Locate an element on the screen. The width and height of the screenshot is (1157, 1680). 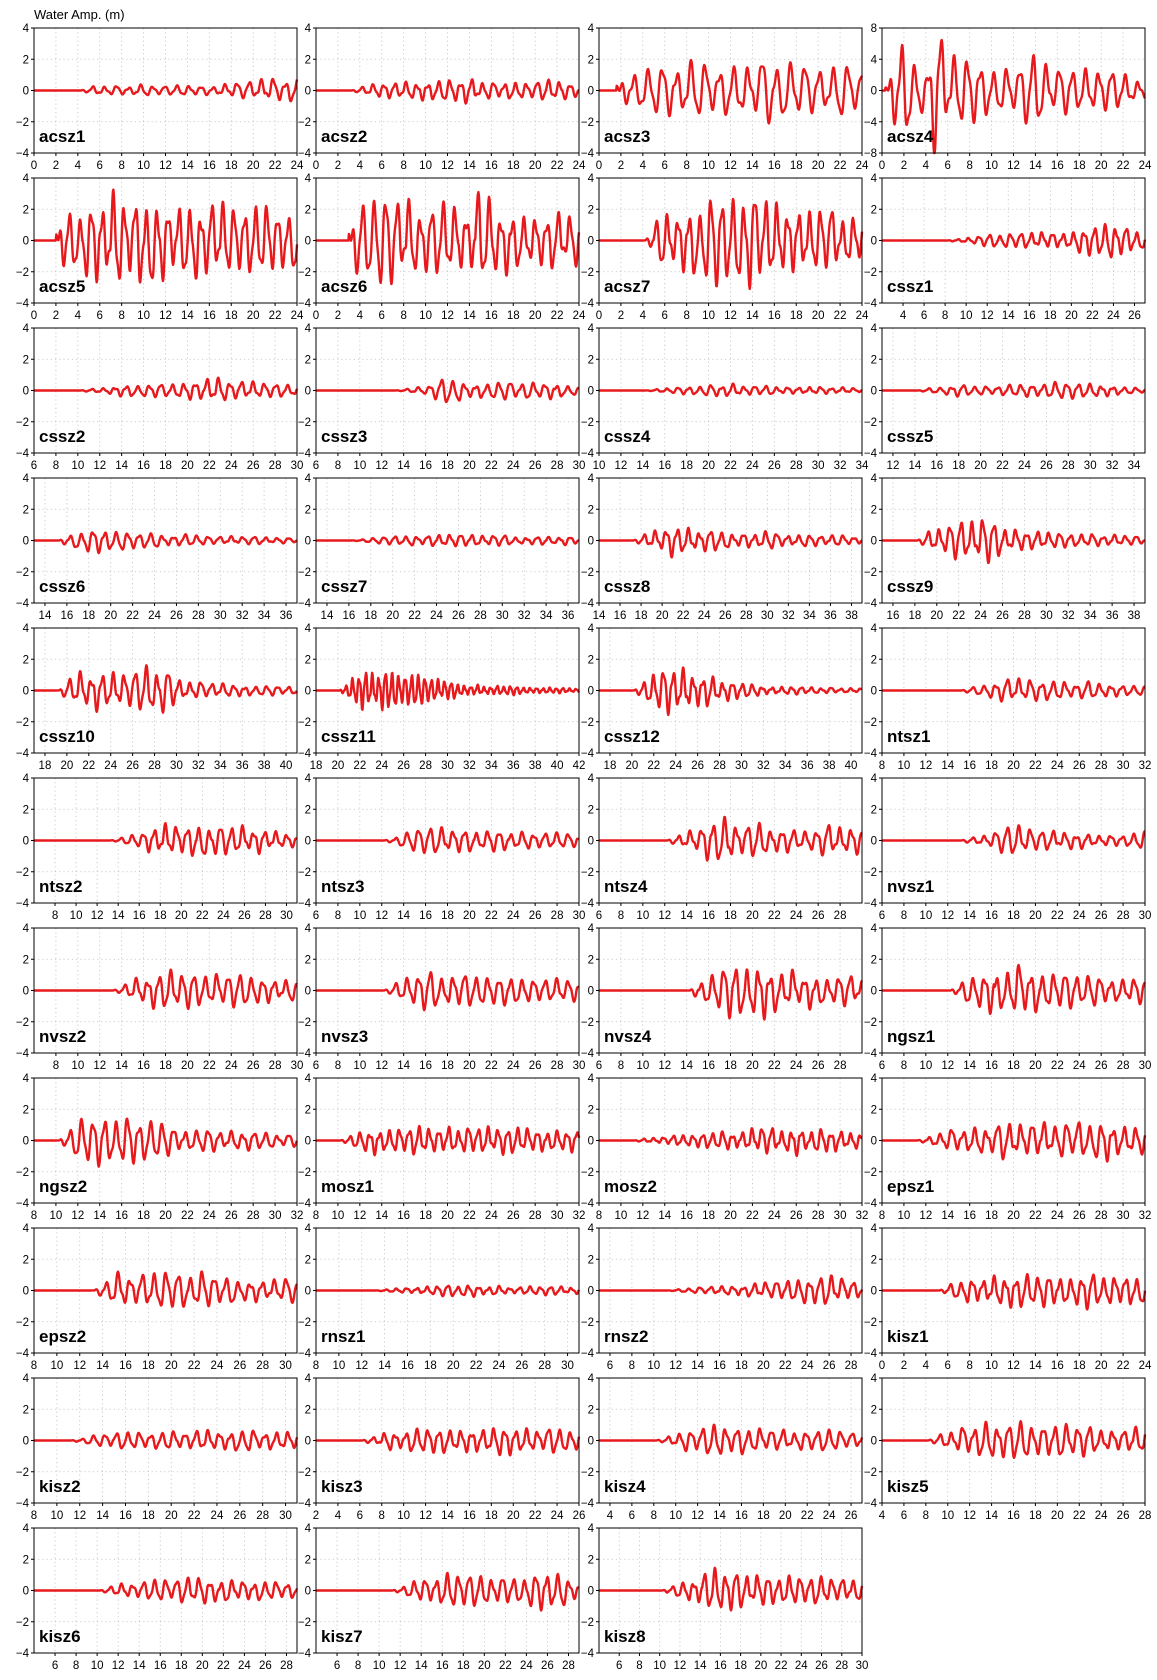
series-line-acsz5 is located at coordinates (166, 236).